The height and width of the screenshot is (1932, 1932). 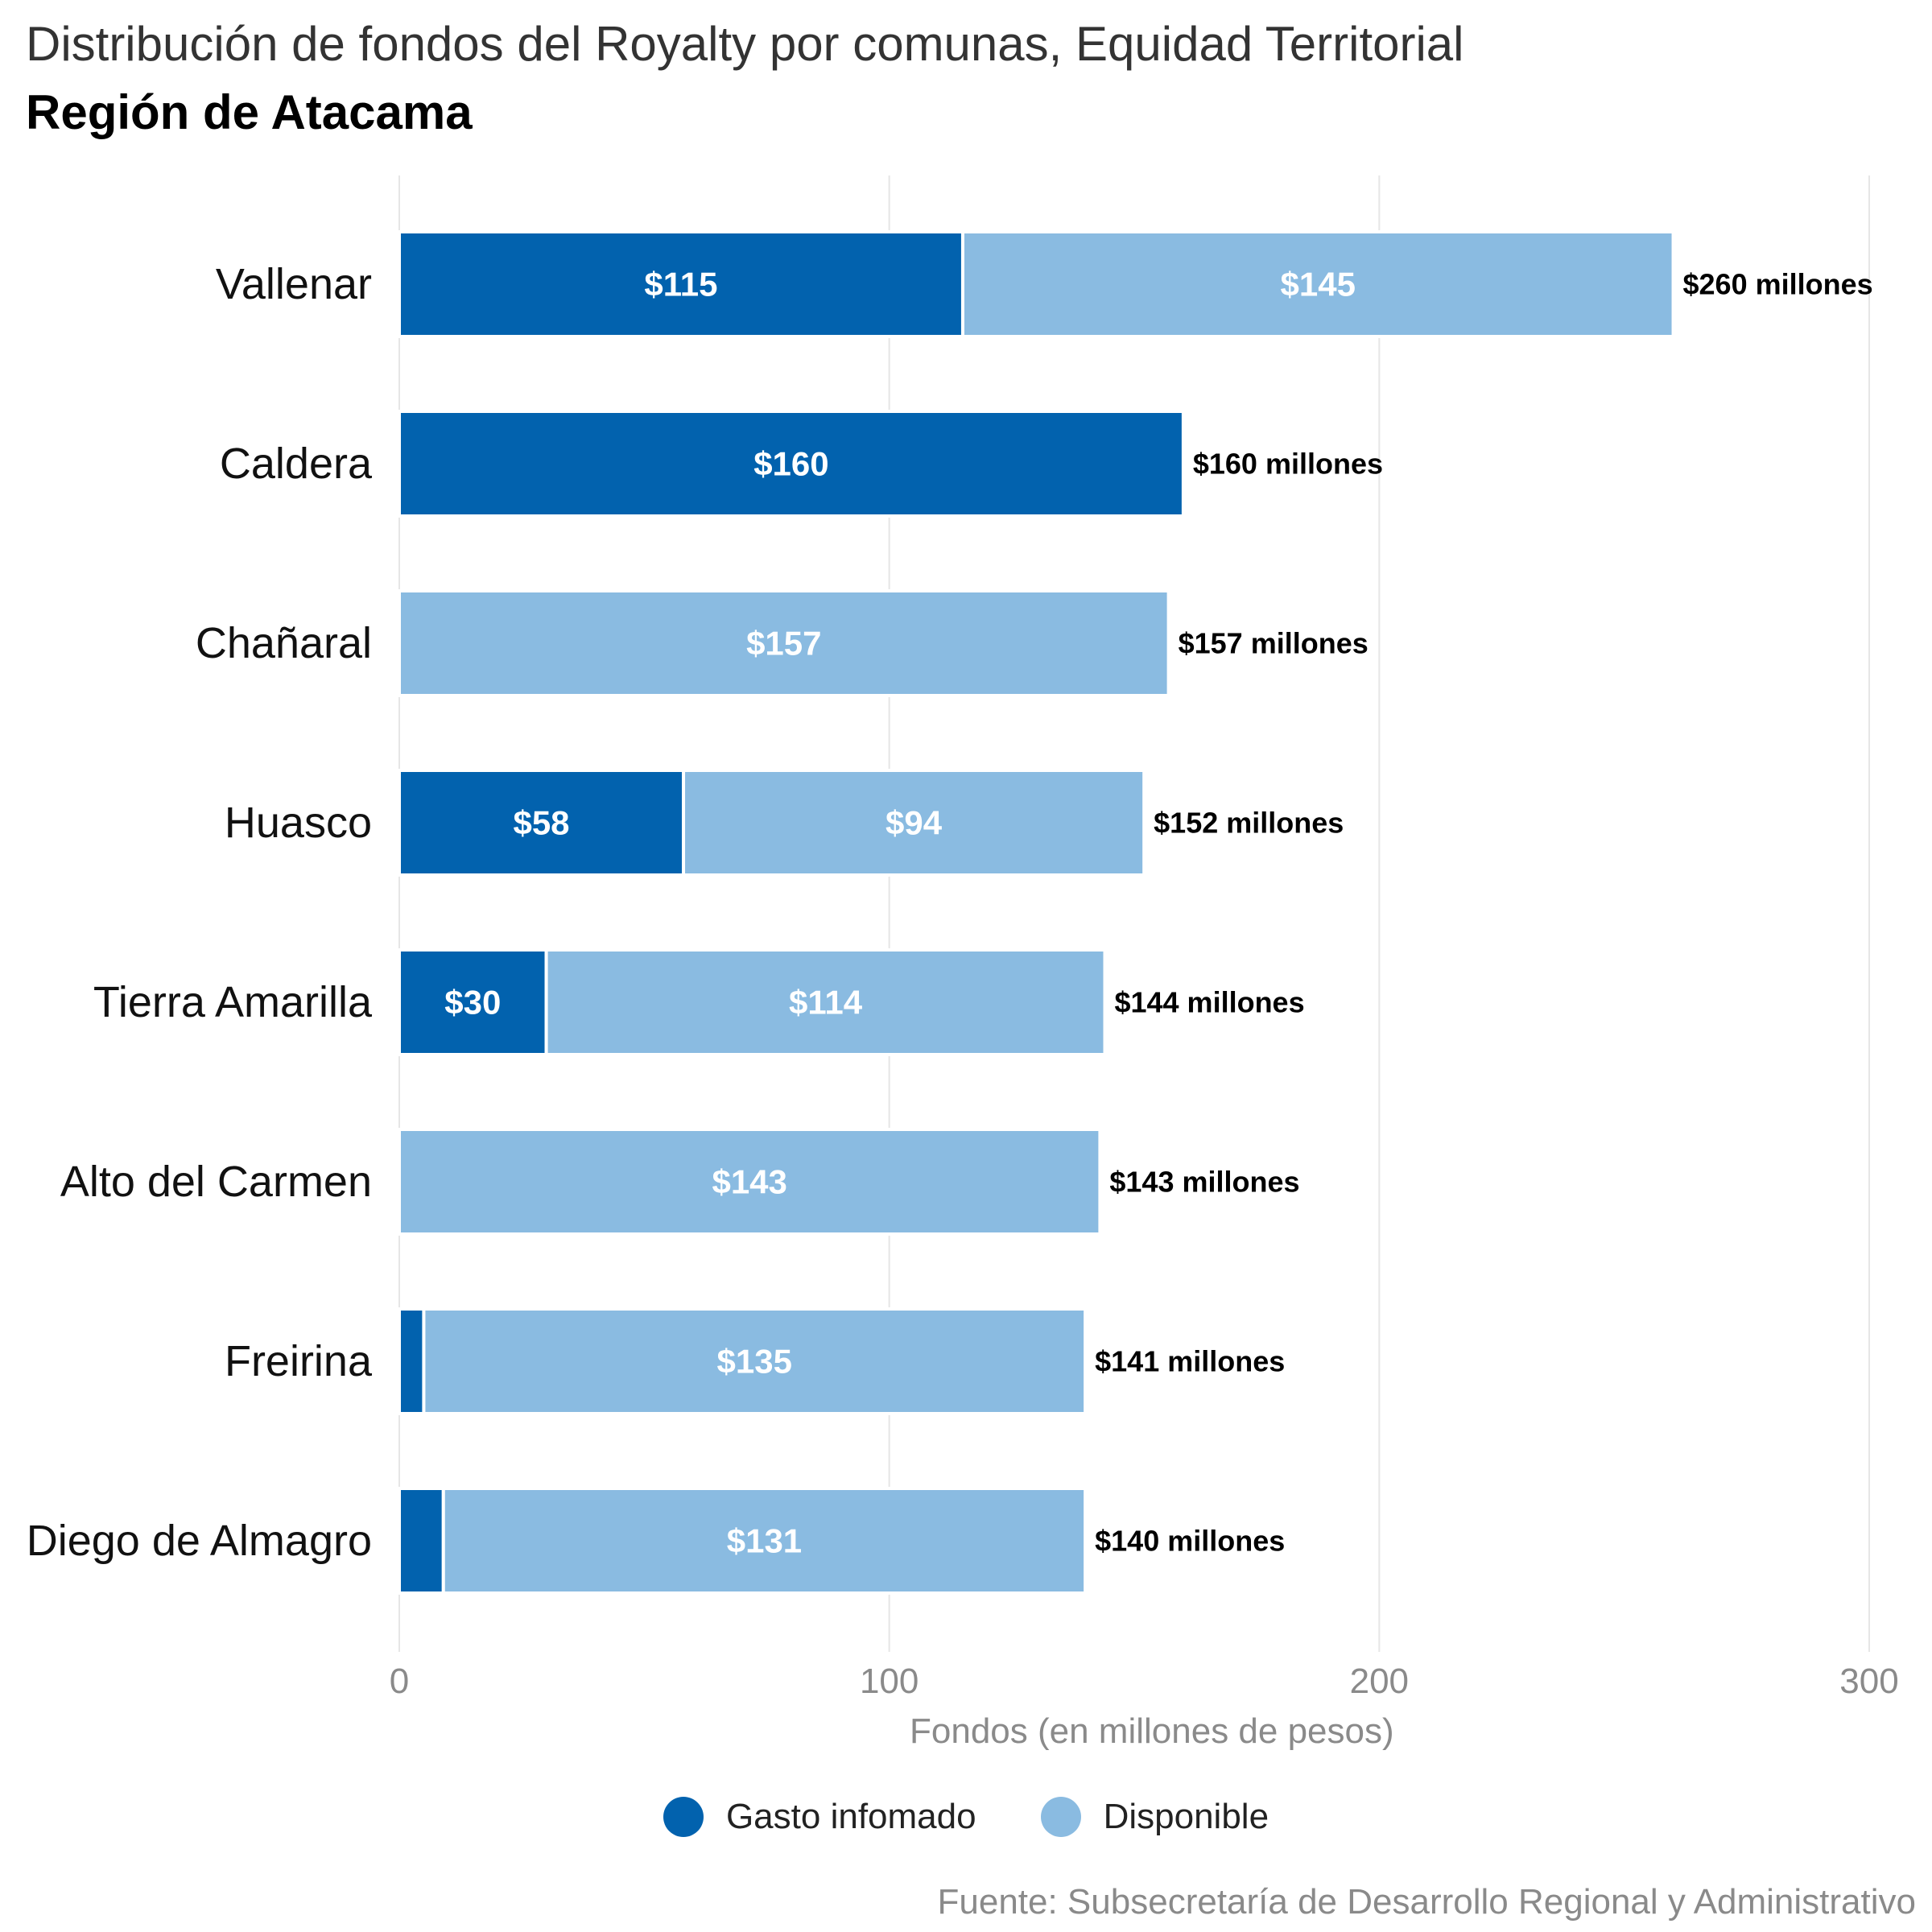 I want to click on bar-total-label: $140 millones, so click(x=1190, y=1541).